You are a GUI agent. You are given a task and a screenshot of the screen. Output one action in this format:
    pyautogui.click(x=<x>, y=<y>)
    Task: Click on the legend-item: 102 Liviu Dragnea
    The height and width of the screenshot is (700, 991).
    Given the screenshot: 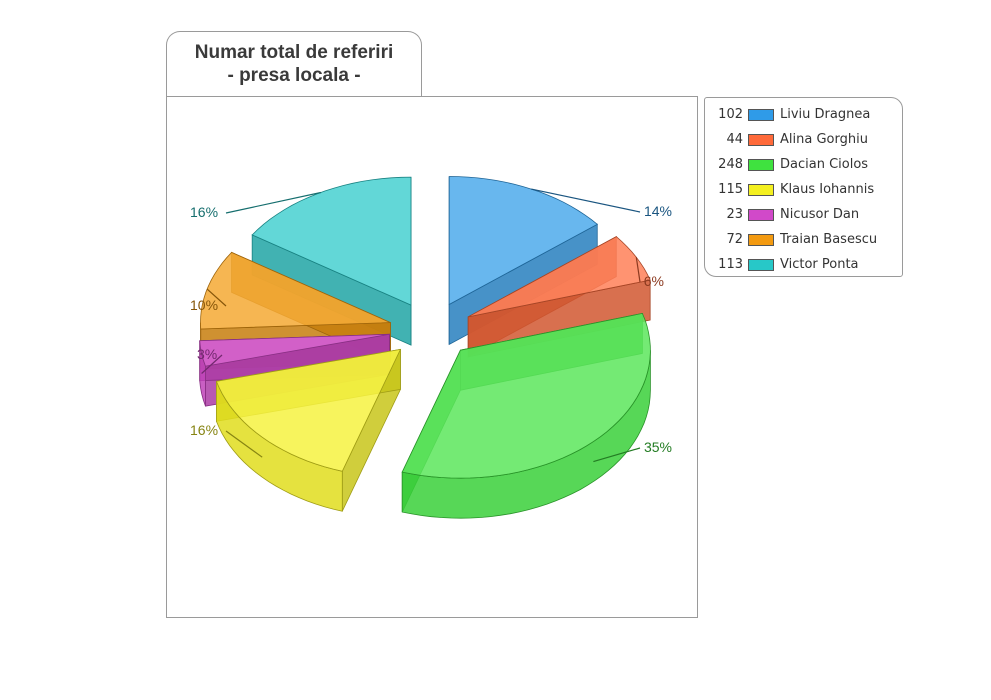 What is the action you would take?
    pyautogui.click(x=803, y=114)
    